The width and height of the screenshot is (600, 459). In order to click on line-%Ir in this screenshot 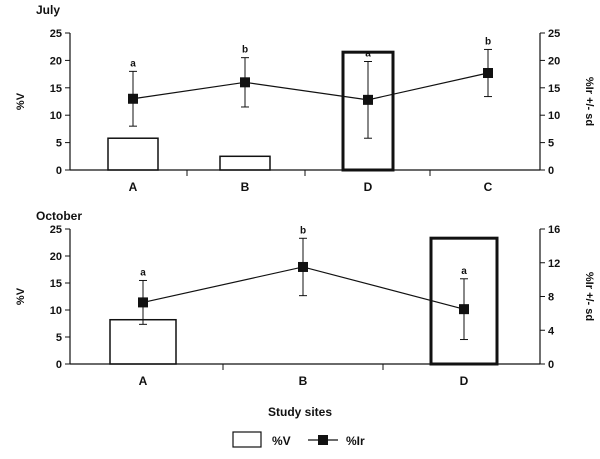, I will do `click(310, 86)`.